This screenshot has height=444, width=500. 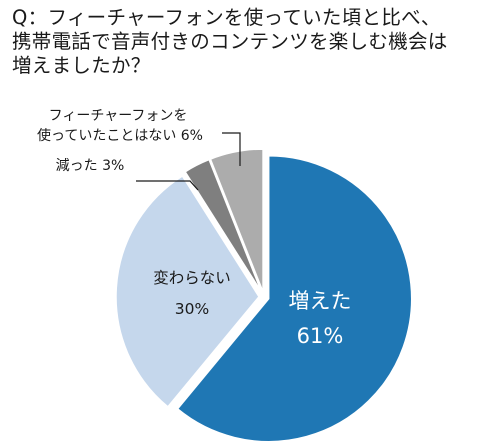 What do you see at coordinates (188, 161) in the screenshot?
I see `leader-lines` at bounding box center [188, 161].